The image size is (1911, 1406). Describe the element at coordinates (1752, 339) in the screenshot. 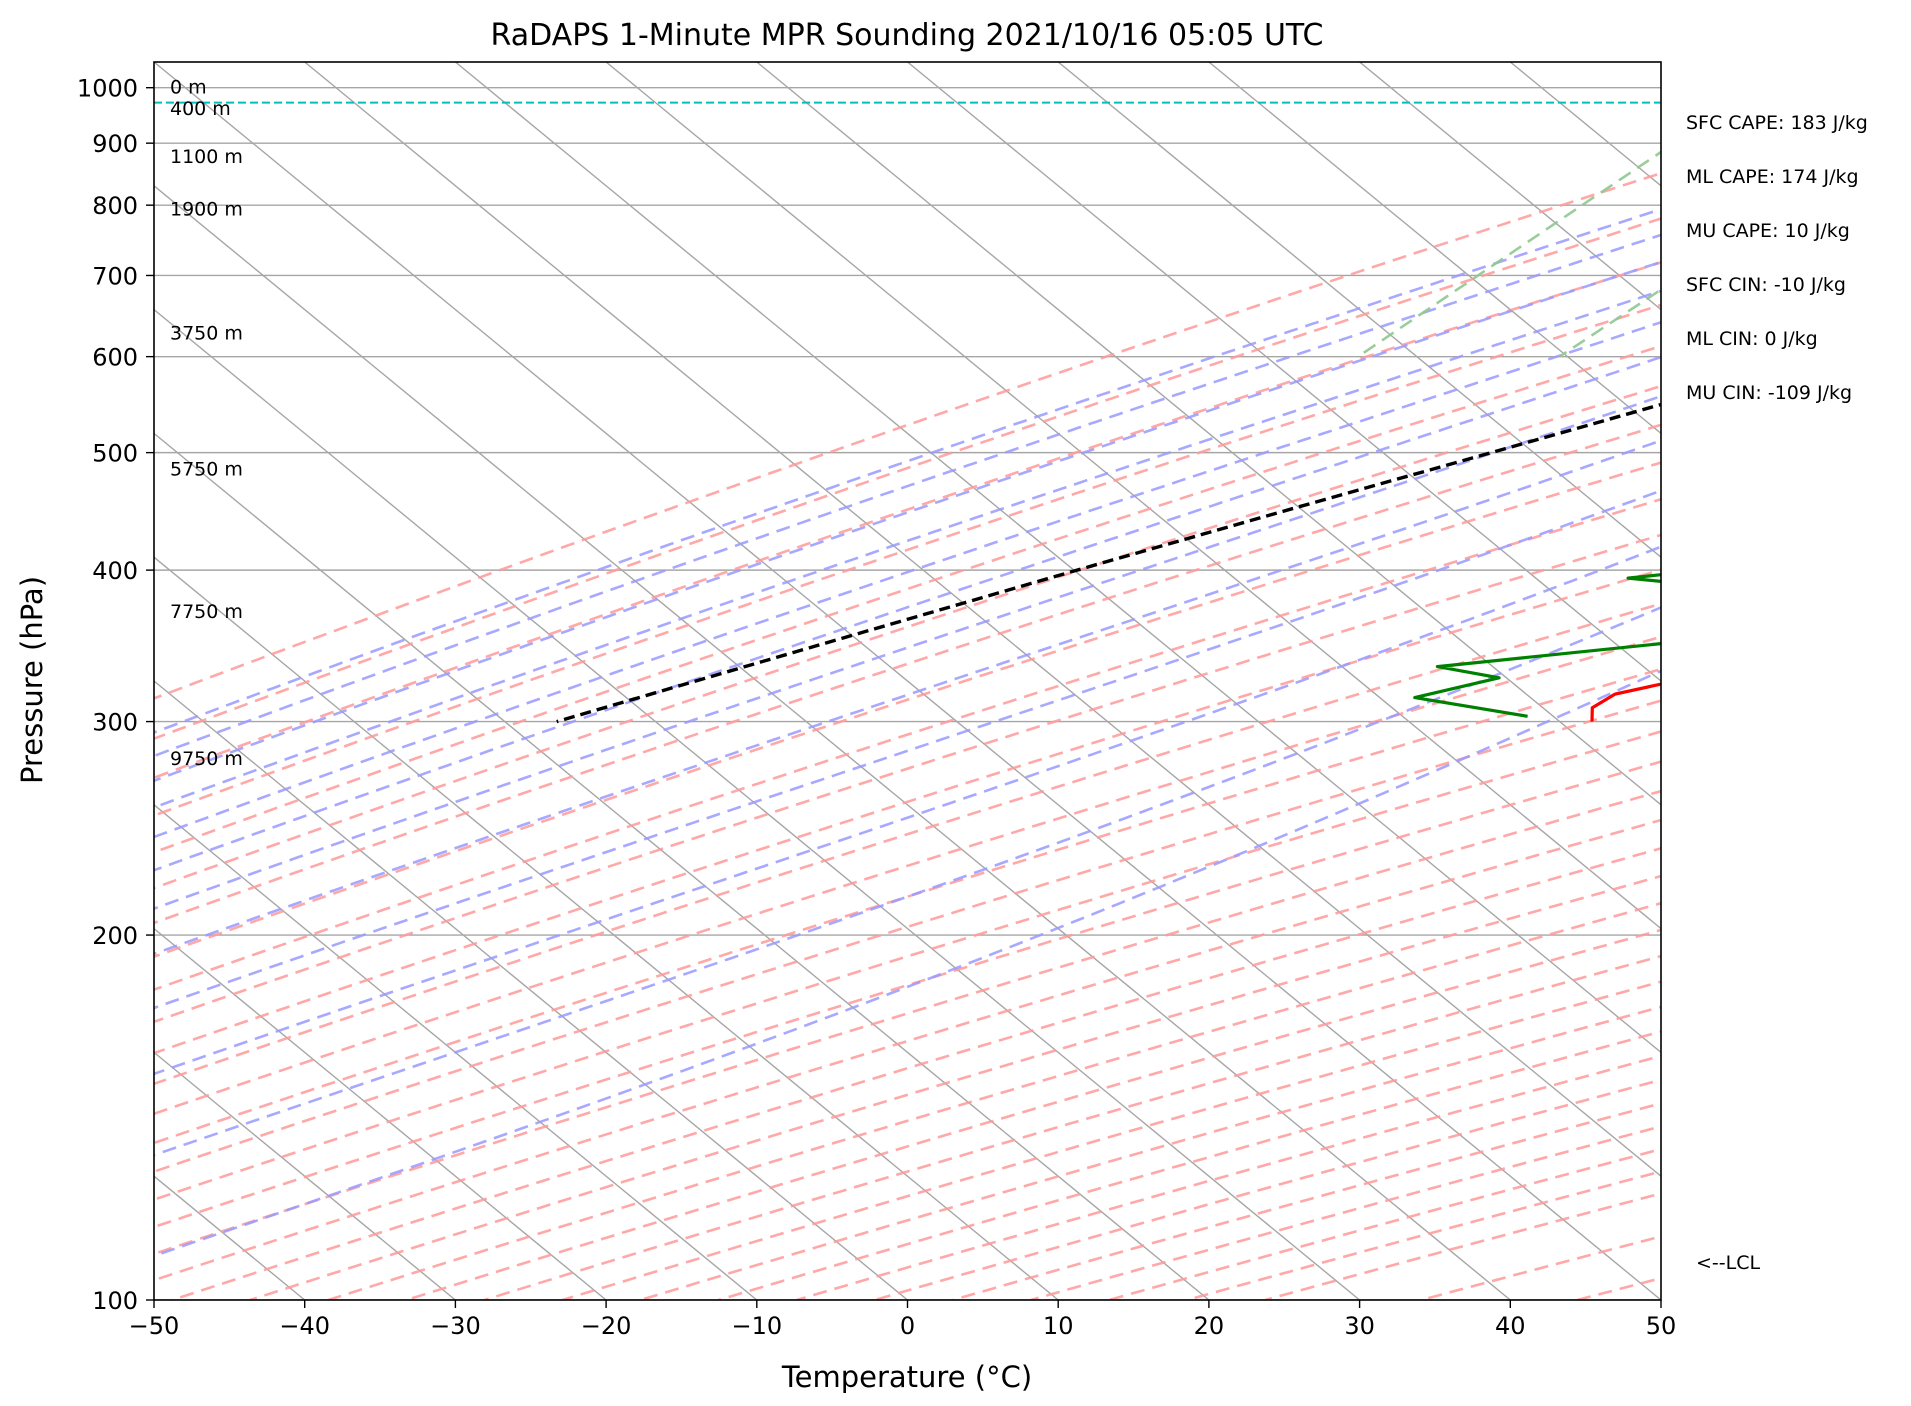

I see `stability-index: ML CIN: 0 J/kg` at that location.